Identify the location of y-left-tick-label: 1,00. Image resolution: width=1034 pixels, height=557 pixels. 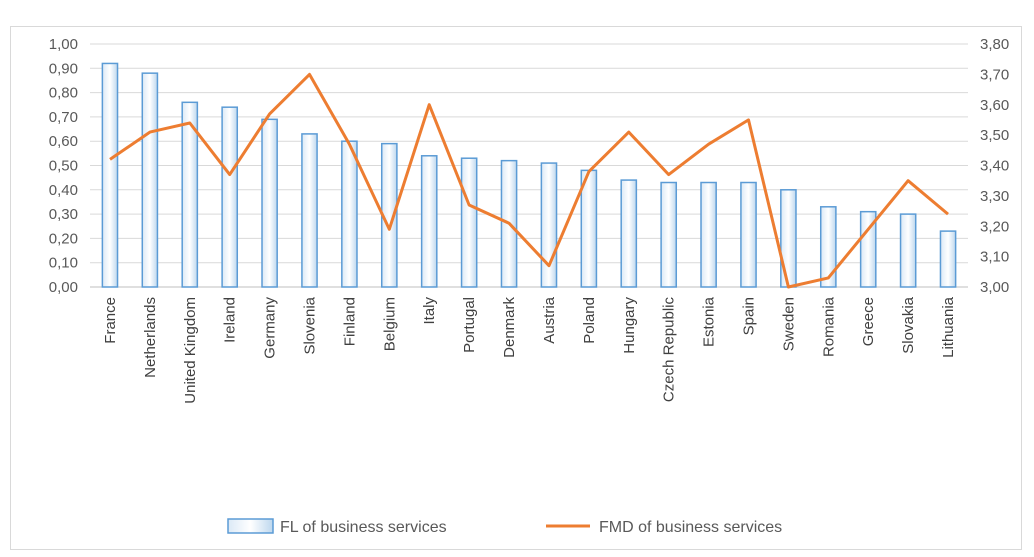
(63, 44).